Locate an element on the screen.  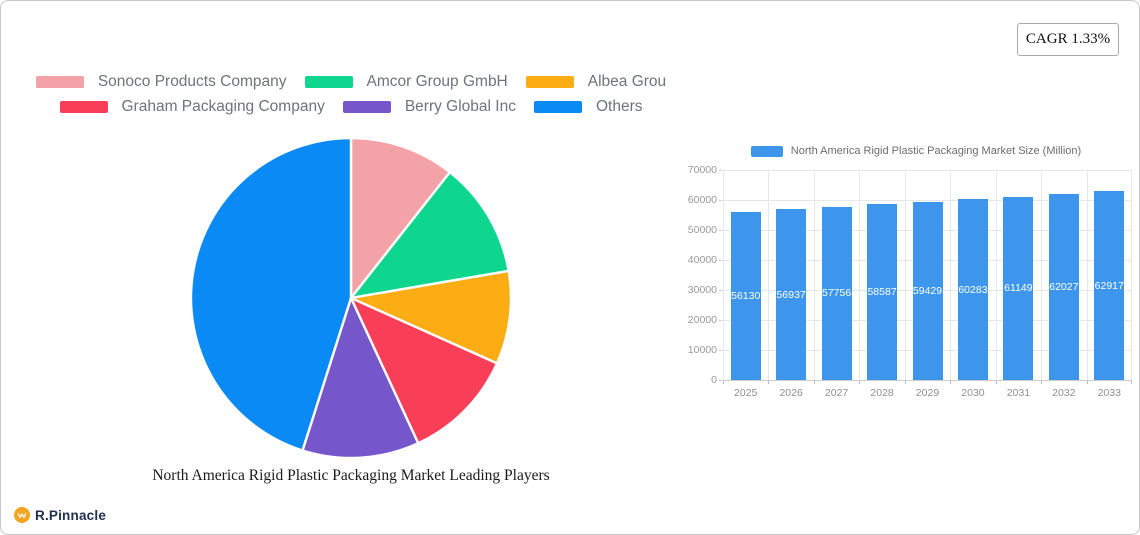
bar-value-label: 61149 is located at coordinates (1018, 288).